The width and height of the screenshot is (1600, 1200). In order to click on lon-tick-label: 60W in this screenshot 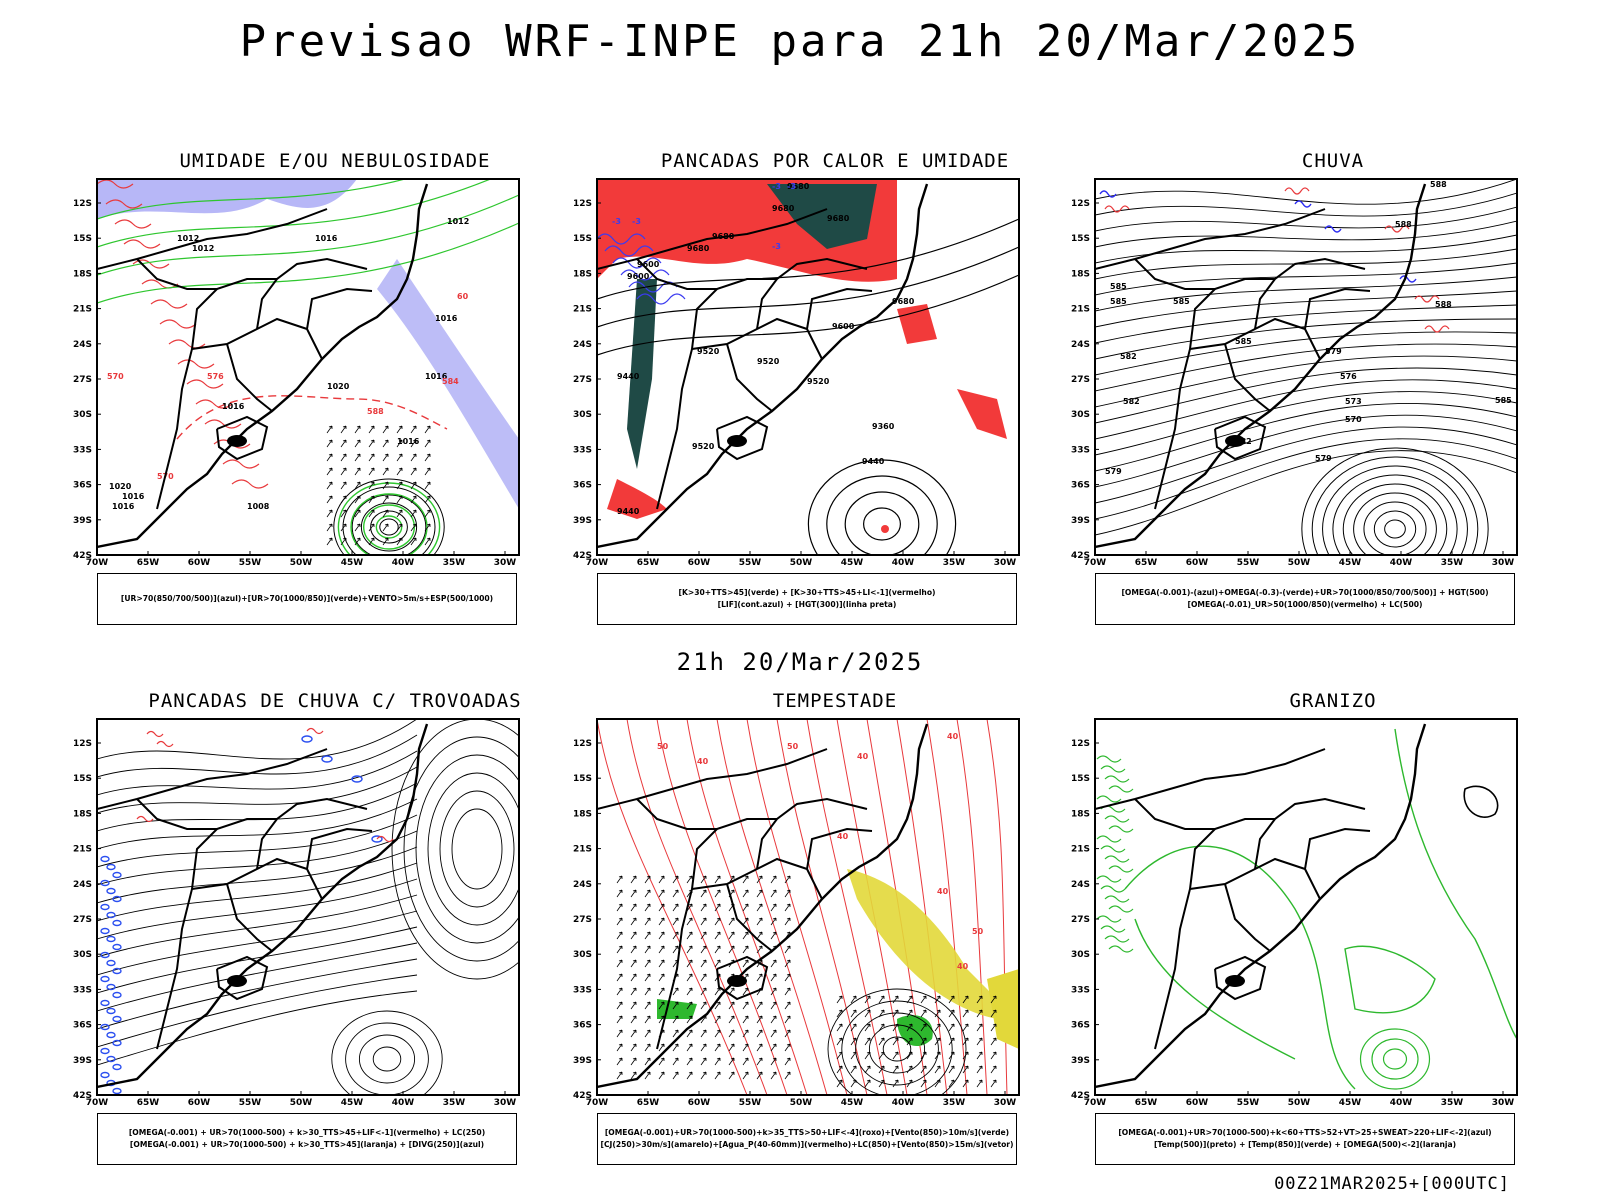, I will do `click(1197, 1103)`.